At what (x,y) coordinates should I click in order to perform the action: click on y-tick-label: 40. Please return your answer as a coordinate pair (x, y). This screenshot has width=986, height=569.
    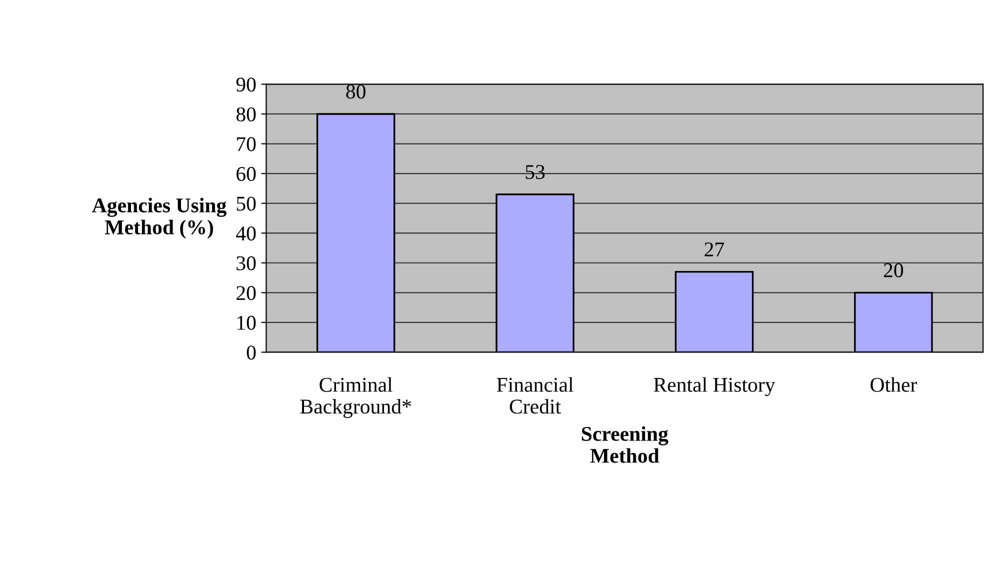
    Looking at the image, I should click on (246, 233).